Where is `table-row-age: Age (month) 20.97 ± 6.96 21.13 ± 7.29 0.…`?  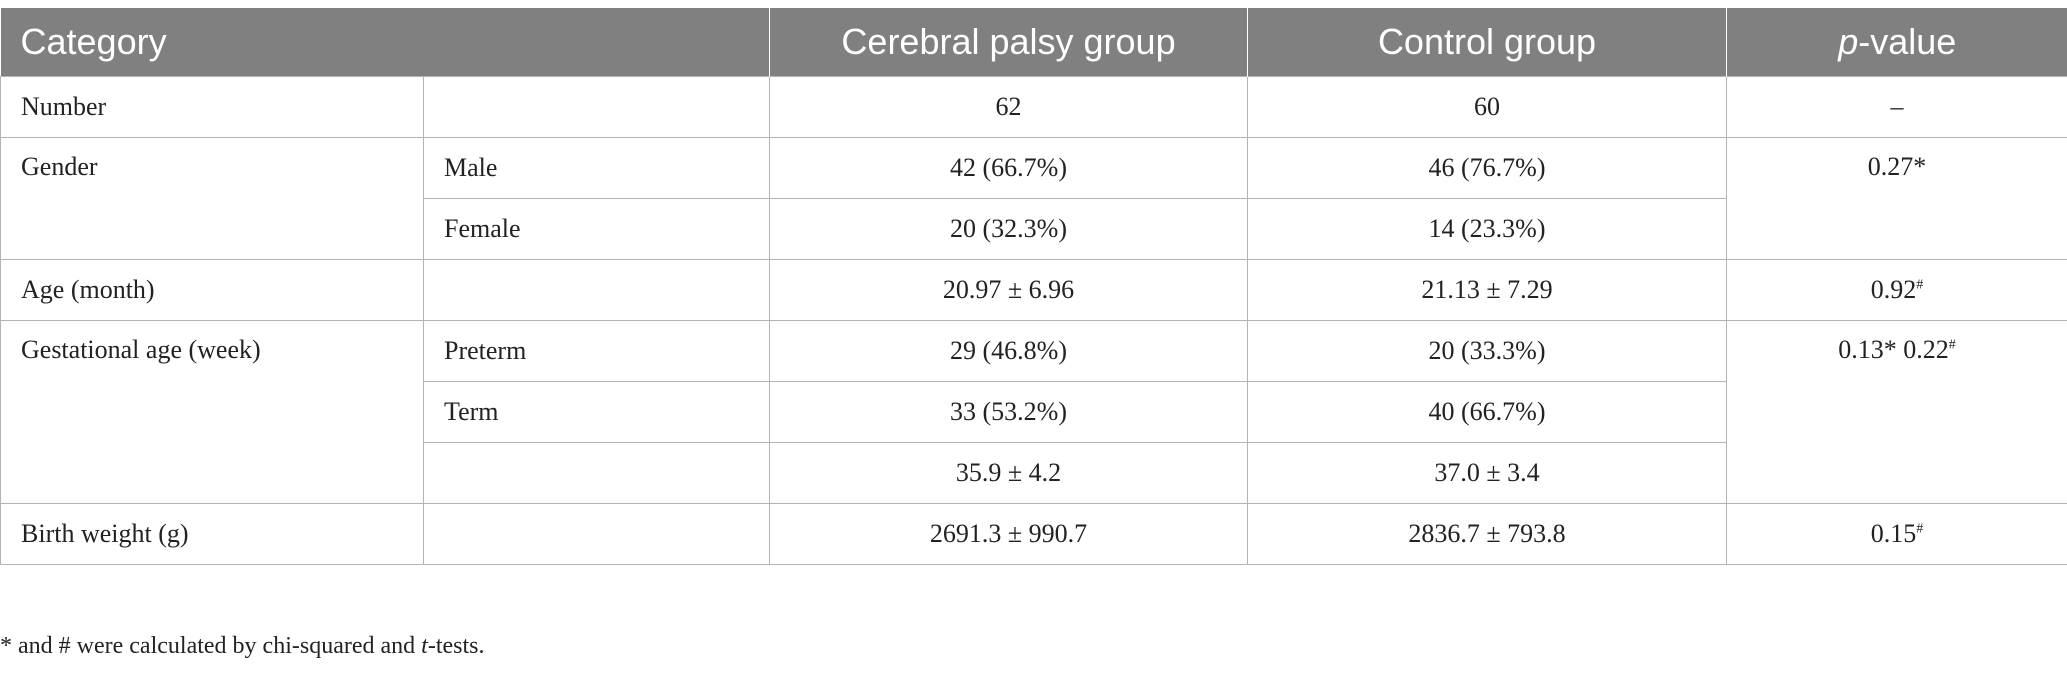
table-row-age: Age (month) 20.97 ± 6.96 21.13 ± 7.29 0.… is located at coordinates (1033, 290).